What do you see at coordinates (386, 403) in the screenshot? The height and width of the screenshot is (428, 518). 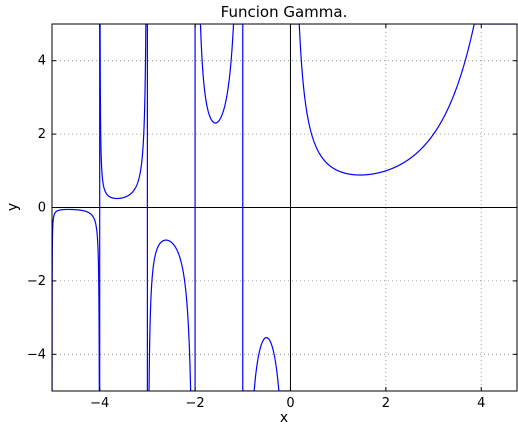 I see `x-tick-label-3: 2` at bounding box center [386, 403].